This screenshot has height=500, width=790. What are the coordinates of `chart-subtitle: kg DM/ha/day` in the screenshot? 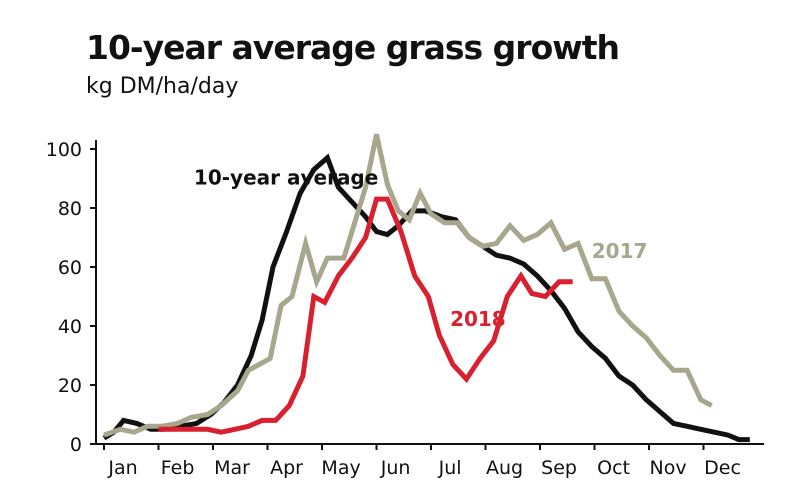 It's located at (162, 86).